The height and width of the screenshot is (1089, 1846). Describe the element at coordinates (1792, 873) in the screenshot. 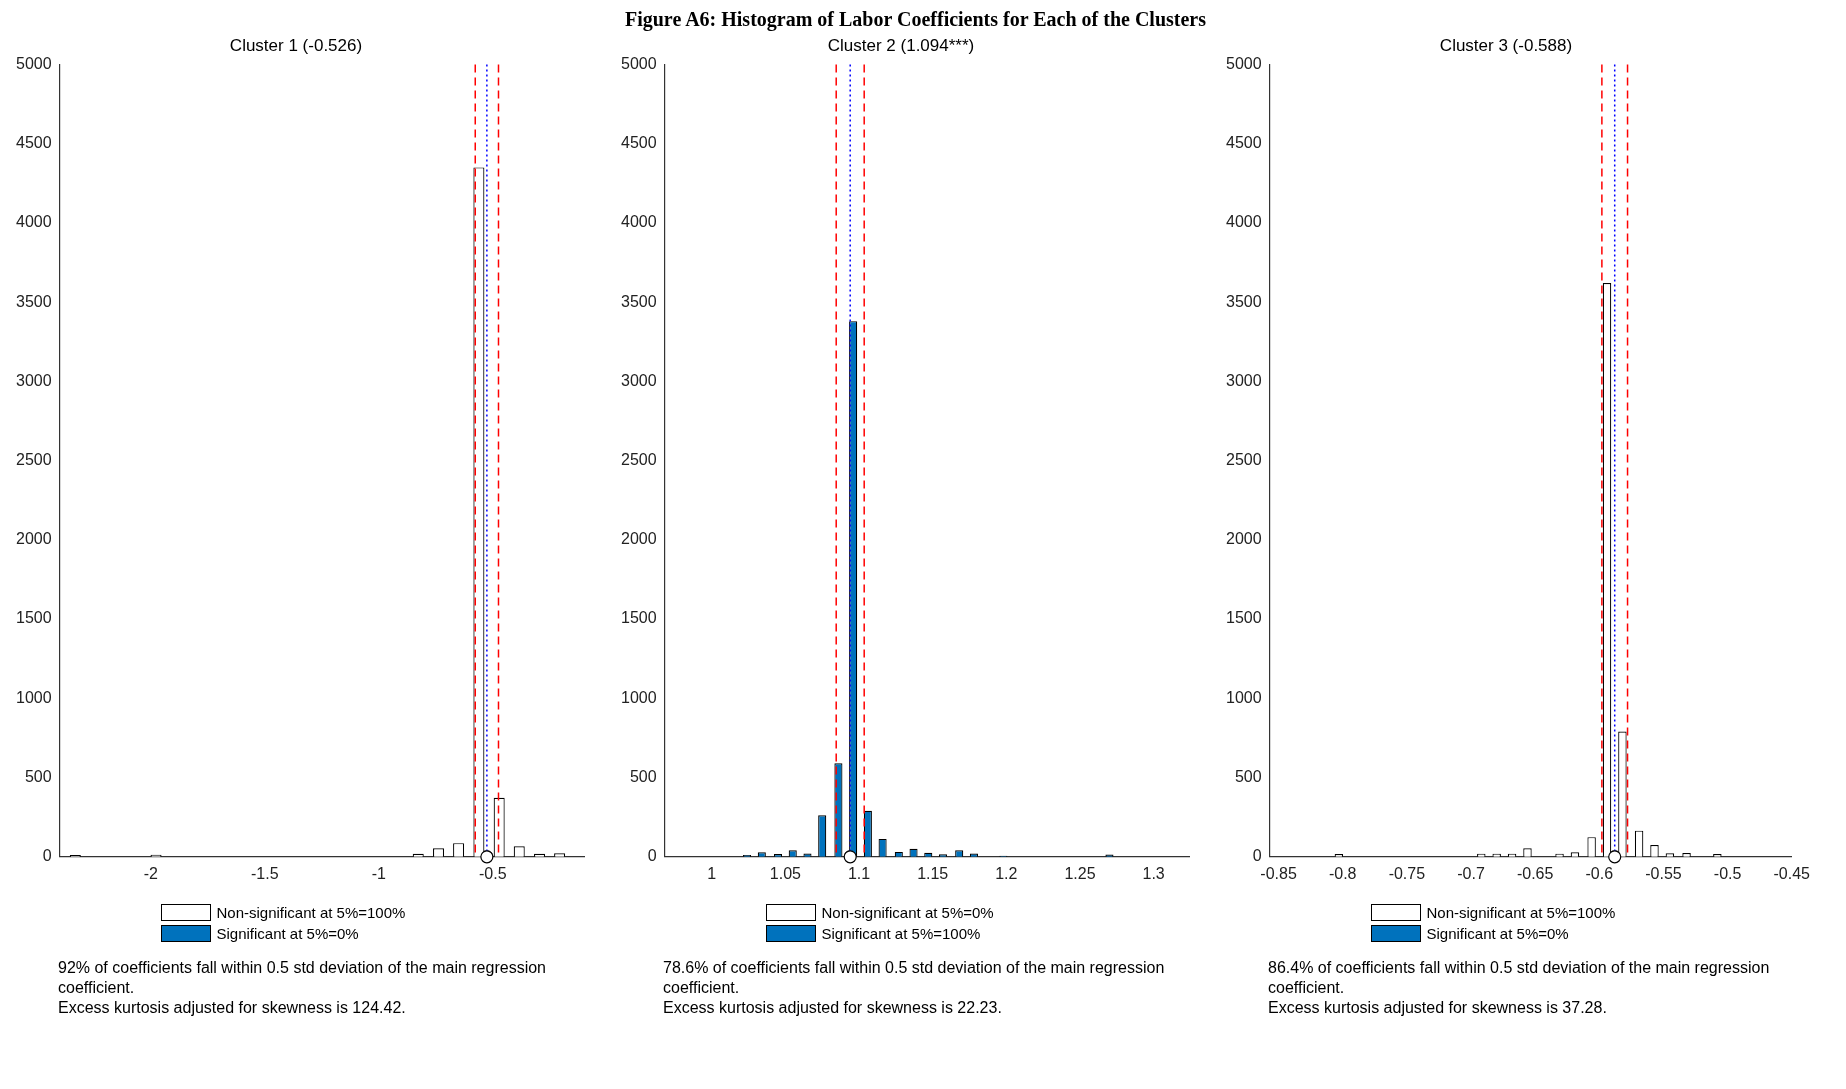

I see `x-tick-label: -0.45` at that location.